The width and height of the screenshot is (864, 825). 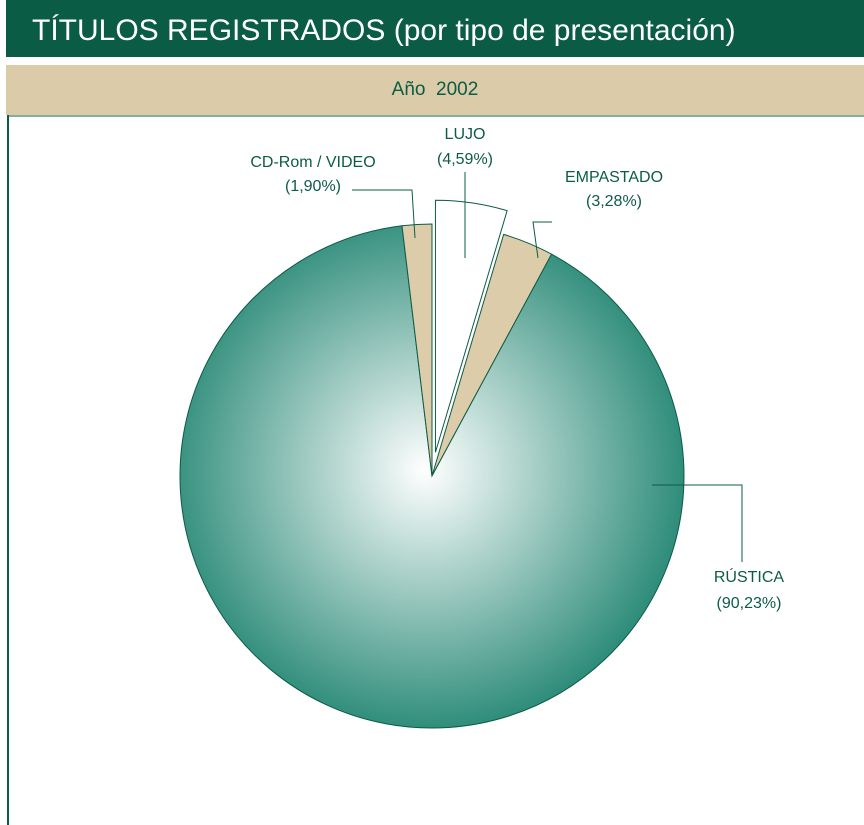 I want to click on title-bar, so click(x=435, y=28).